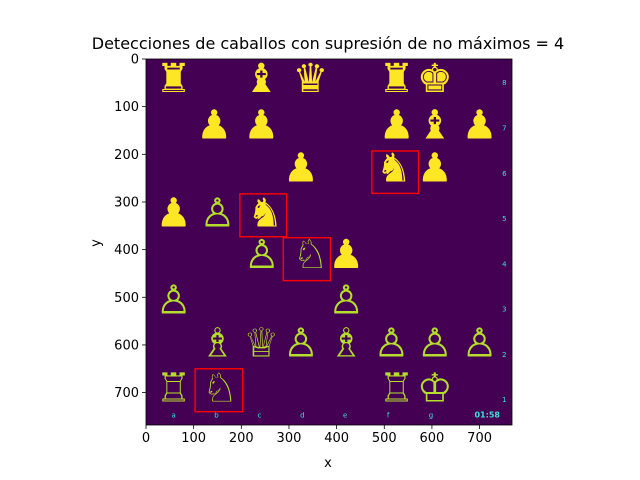  I want to click on y-tick-label: 0, so click(135, 60).